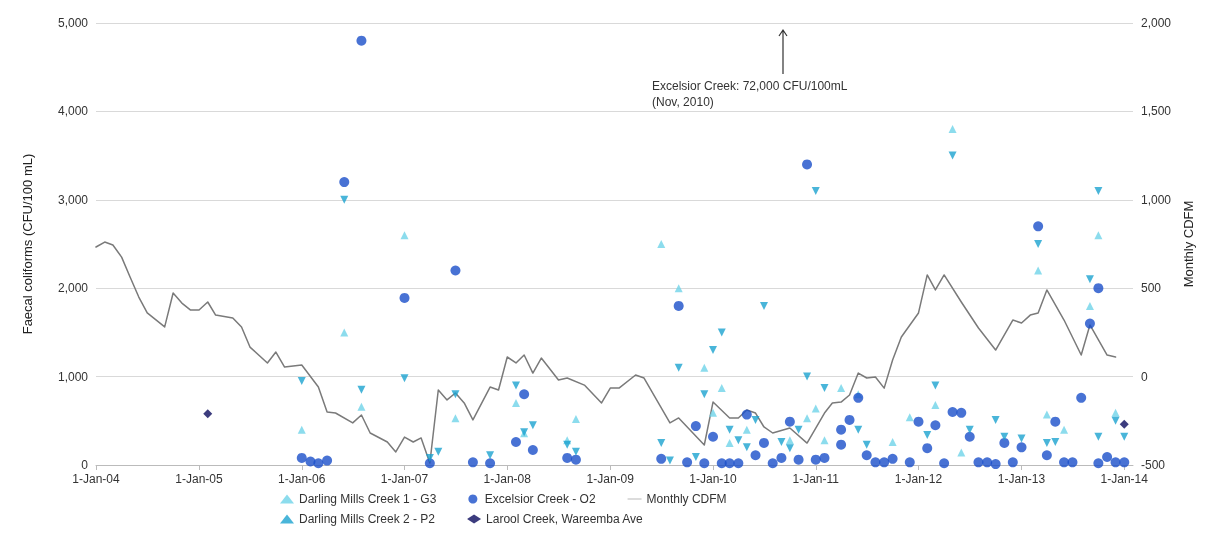 The width and height of the screenshot is (1218, 540). Describe the element at coordinates (1021, 479) in the screenshot. I see `x-tick-label: 1-Jan-13` at that location.